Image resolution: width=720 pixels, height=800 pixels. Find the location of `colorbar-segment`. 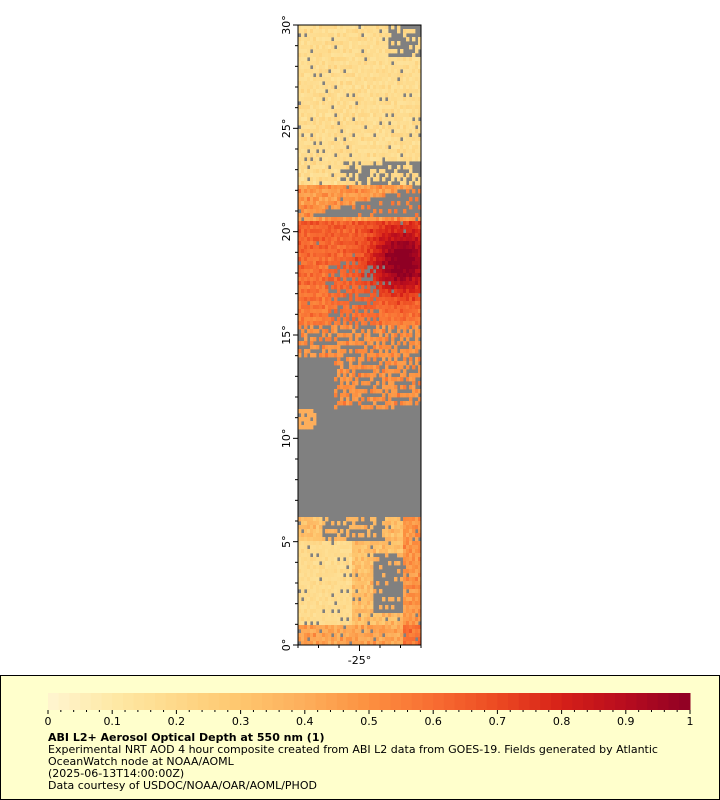

colorbar-segment is located at coordinates (150, 701).